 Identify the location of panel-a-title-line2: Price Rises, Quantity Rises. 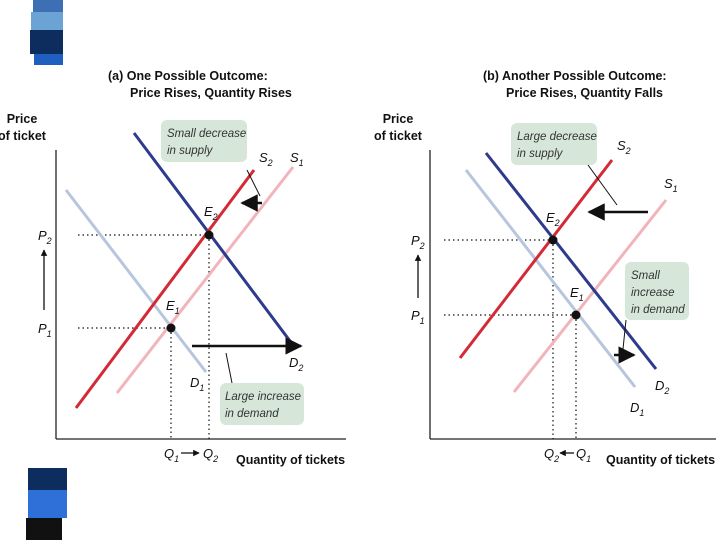
(211, 93).